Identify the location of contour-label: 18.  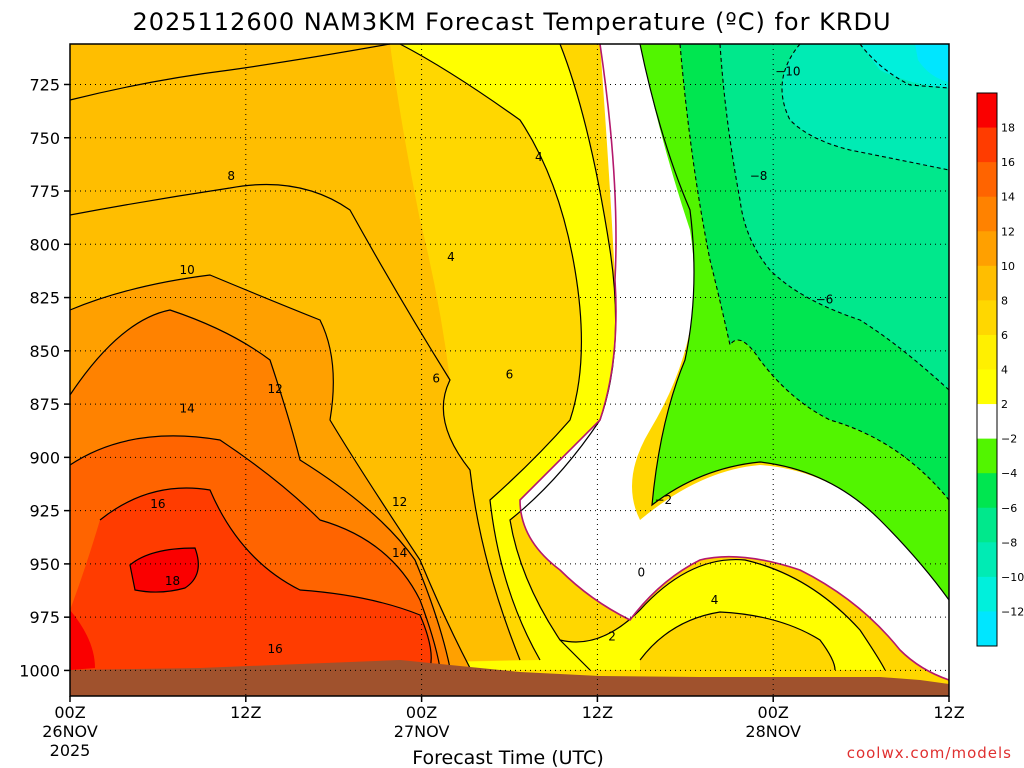
(172, 581).